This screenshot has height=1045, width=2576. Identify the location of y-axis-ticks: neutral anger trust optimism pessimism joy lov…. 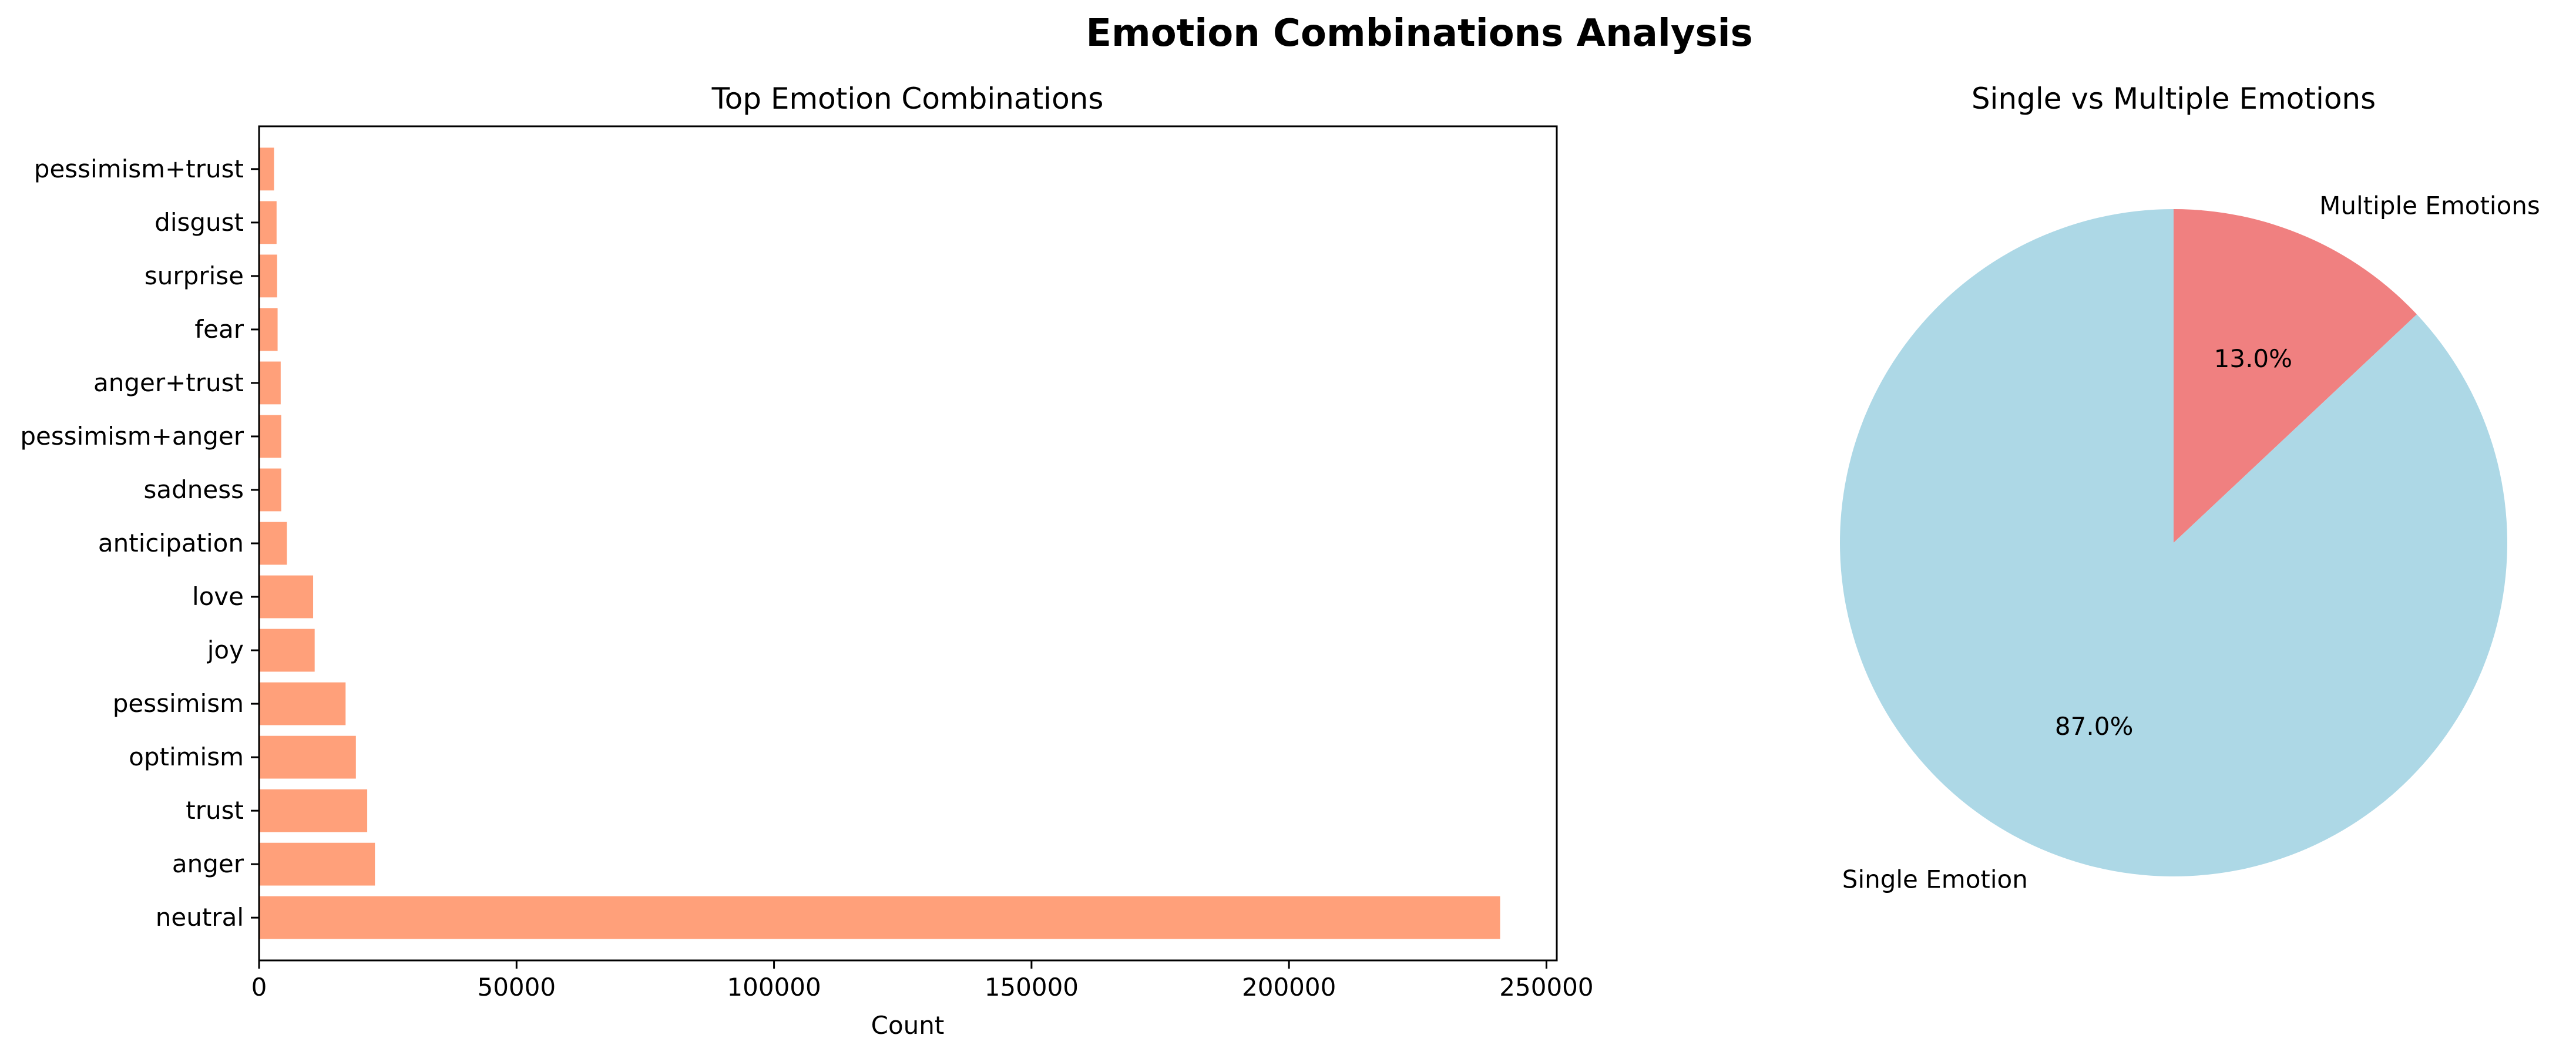
(139, 543).